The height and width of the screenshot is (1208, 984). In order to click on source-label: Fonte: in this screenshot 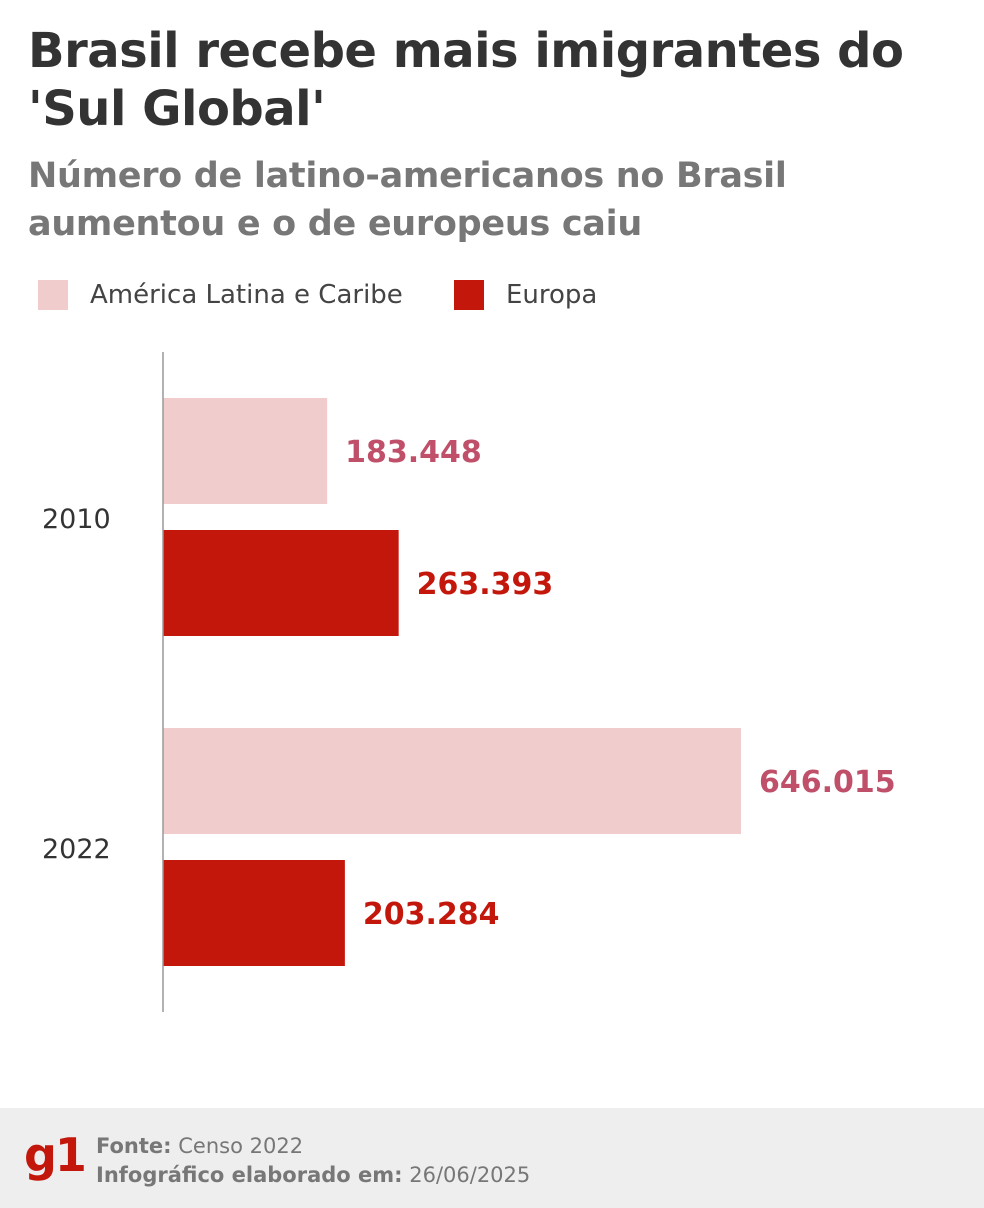, I will do `click(134, 1146)`.